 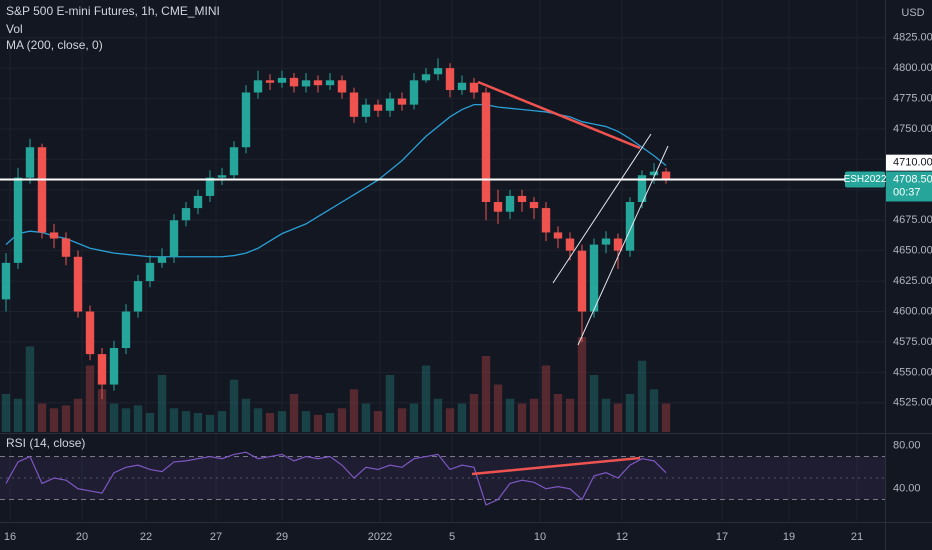 What do you see at coordinates (452, 537) in the screenshot?
I see `x-tick-label: 5` at bounding box center [452, 537].